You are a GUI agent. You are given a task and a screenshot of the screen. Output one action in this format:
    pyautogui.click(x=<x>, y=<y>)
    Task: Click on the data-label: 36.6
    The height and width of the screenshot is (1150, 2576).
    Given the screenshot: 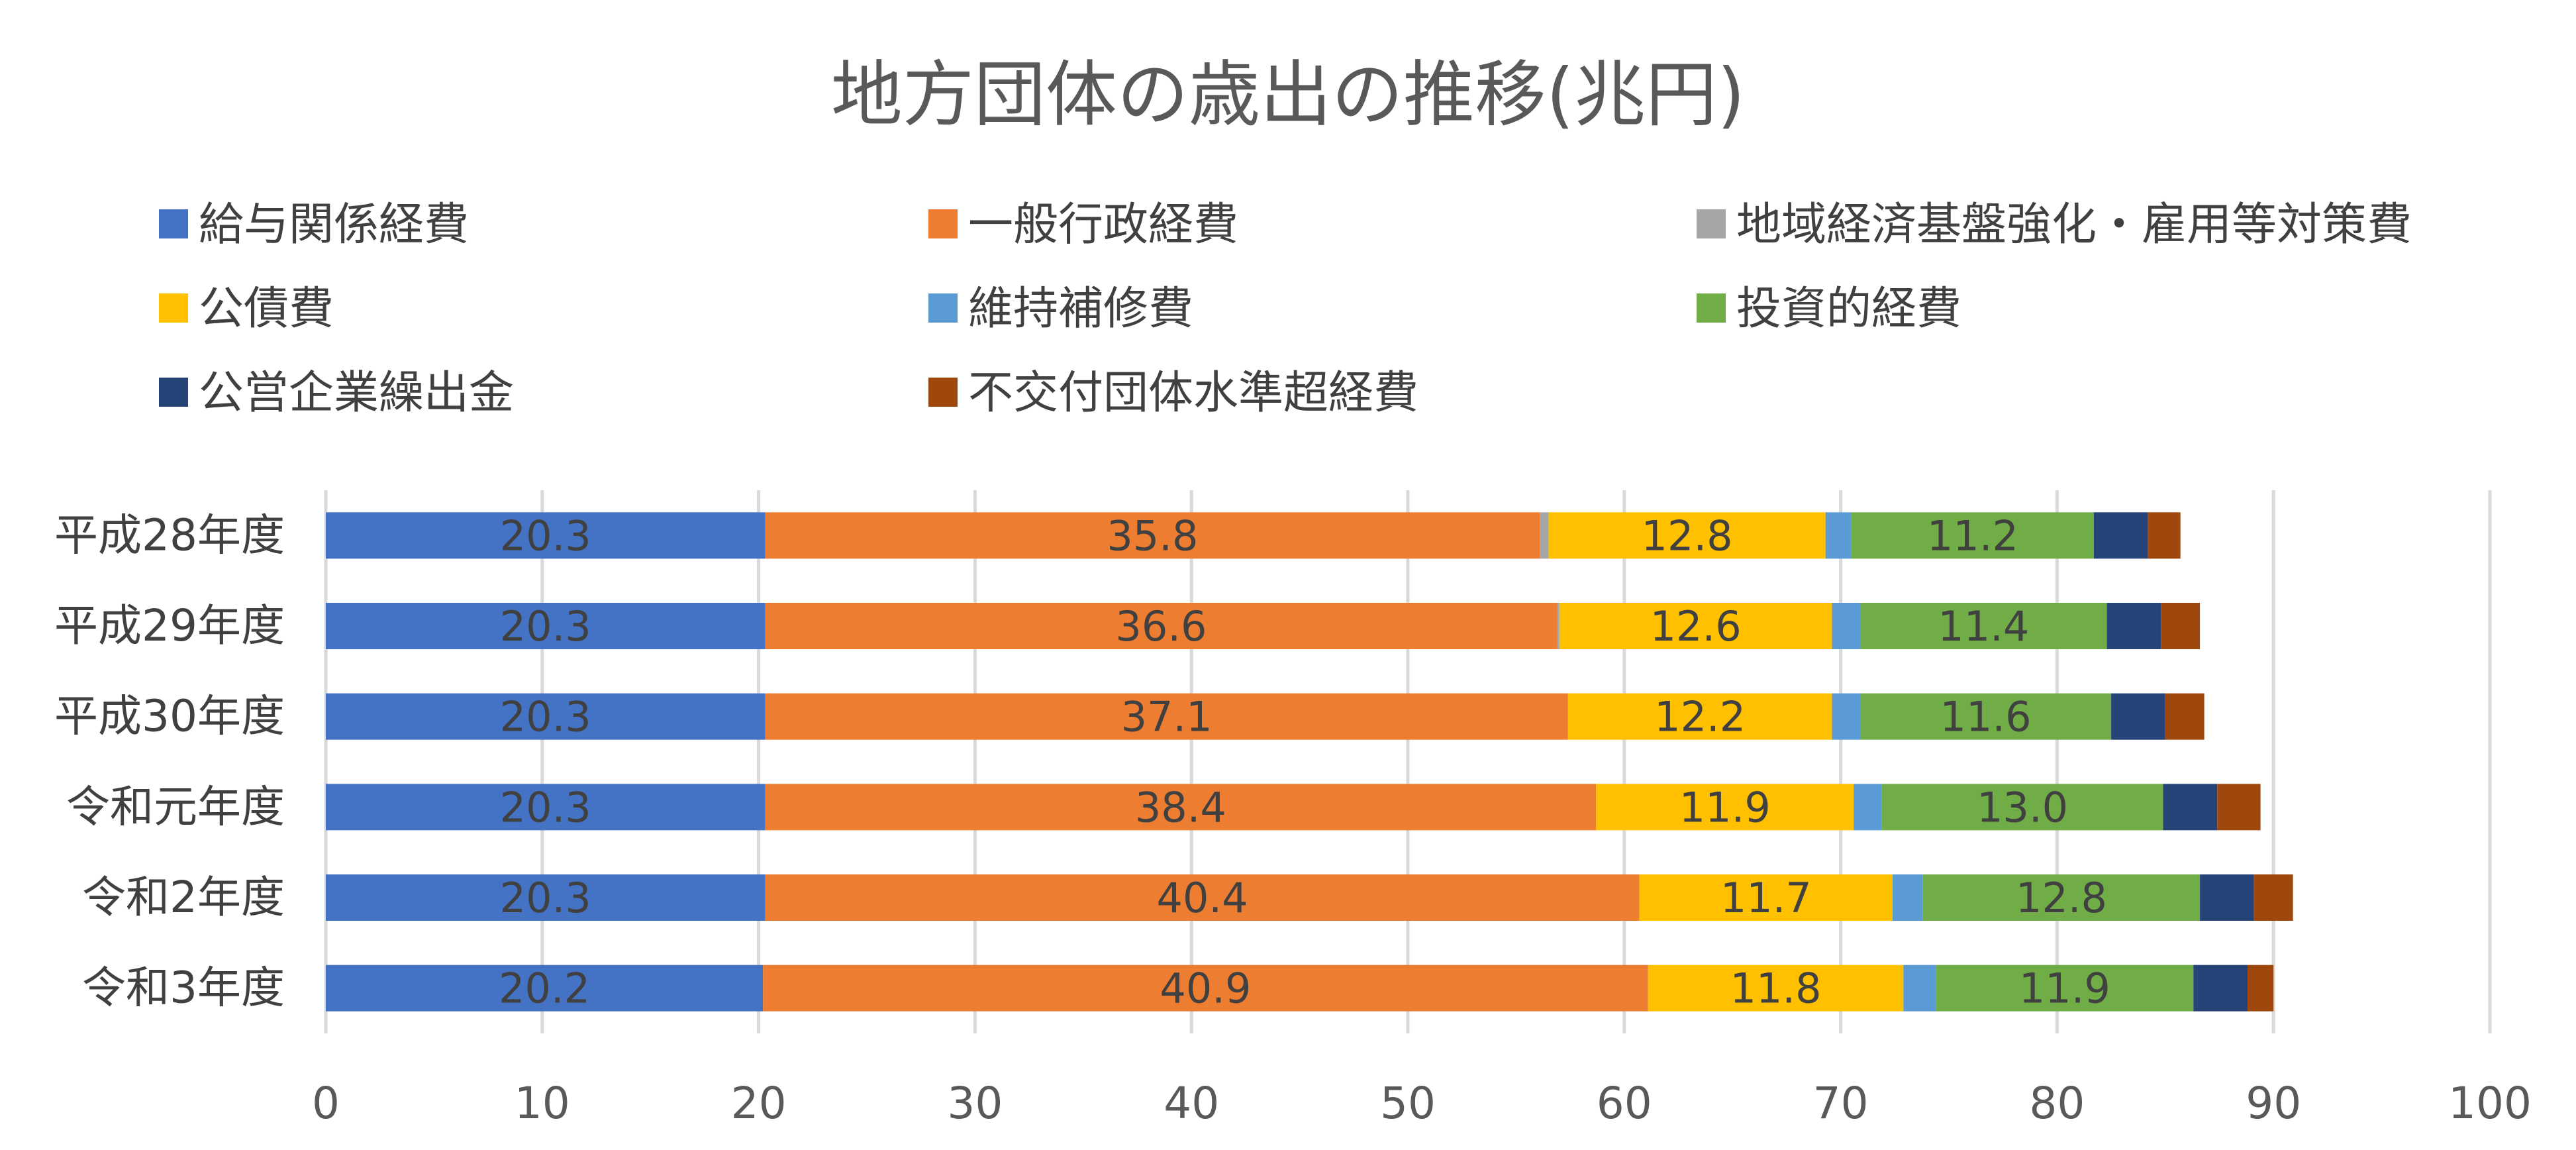 What is the action you would take?
    pyautogui.click(x=1161, y=626)
    